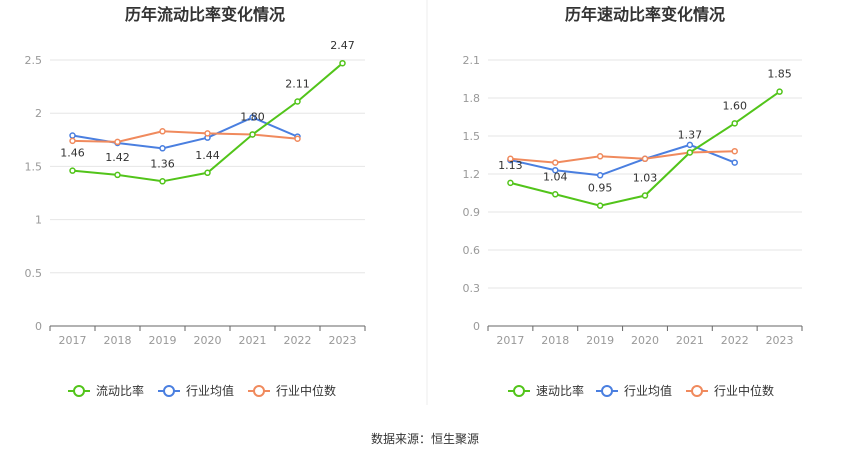 This screenshot has height=459, width=850. I want to click on data-label: 1.80, so click(252, 116).